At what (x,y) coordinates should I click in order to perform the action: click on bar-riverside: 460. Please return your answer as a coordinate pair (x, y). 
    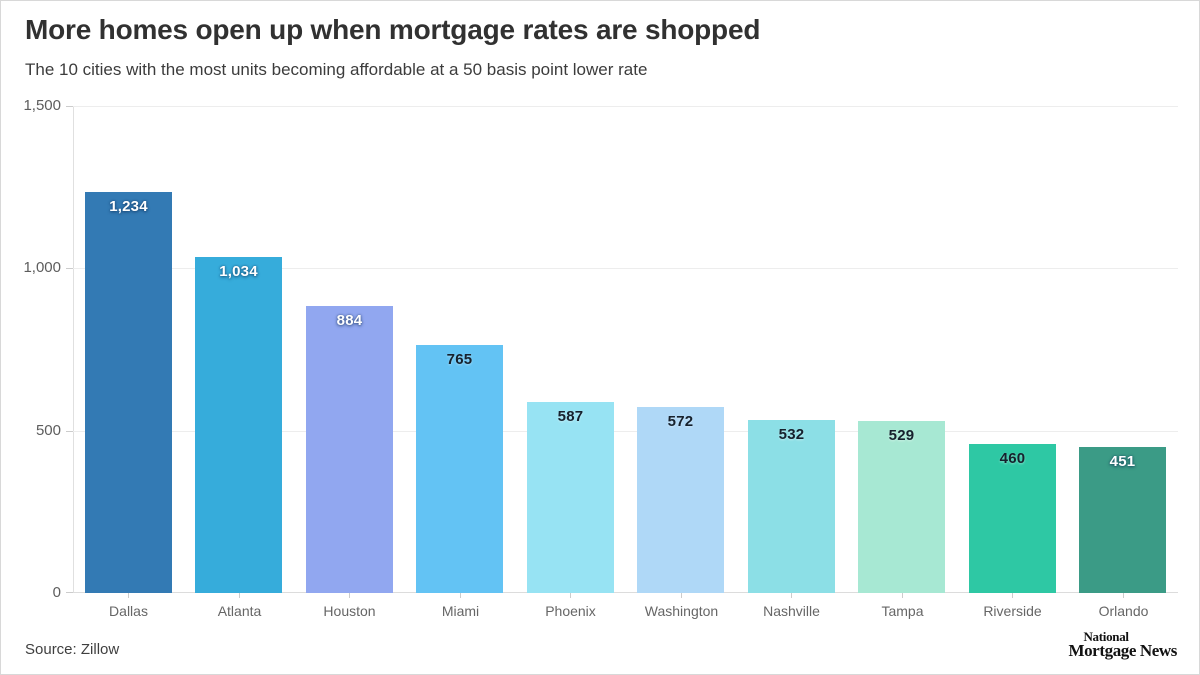
    Looking at the image, I should click on (1012, 518).